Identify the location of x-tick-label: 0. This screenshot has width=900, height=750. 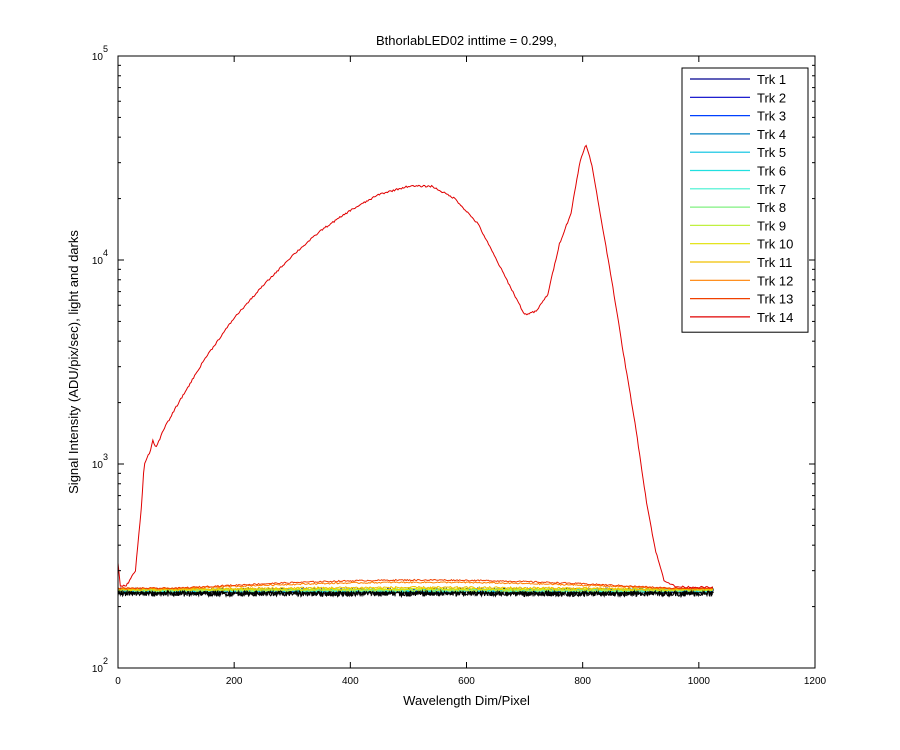
(118, 681).